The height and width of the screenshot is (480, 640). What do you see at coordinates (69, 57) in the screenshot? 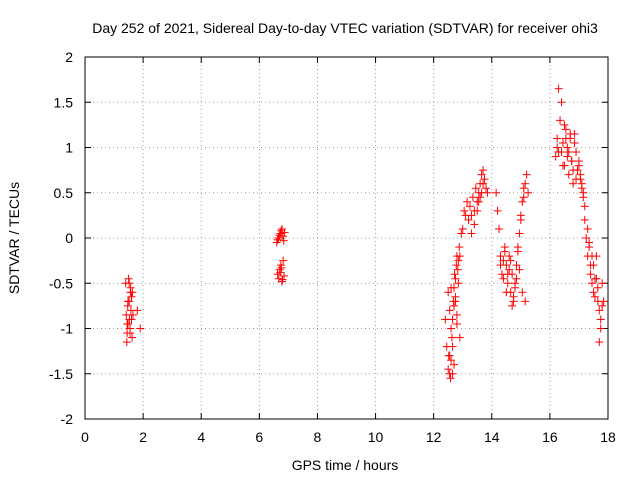
I see `y-tick-label: 2` at bounding box center [69, 57].